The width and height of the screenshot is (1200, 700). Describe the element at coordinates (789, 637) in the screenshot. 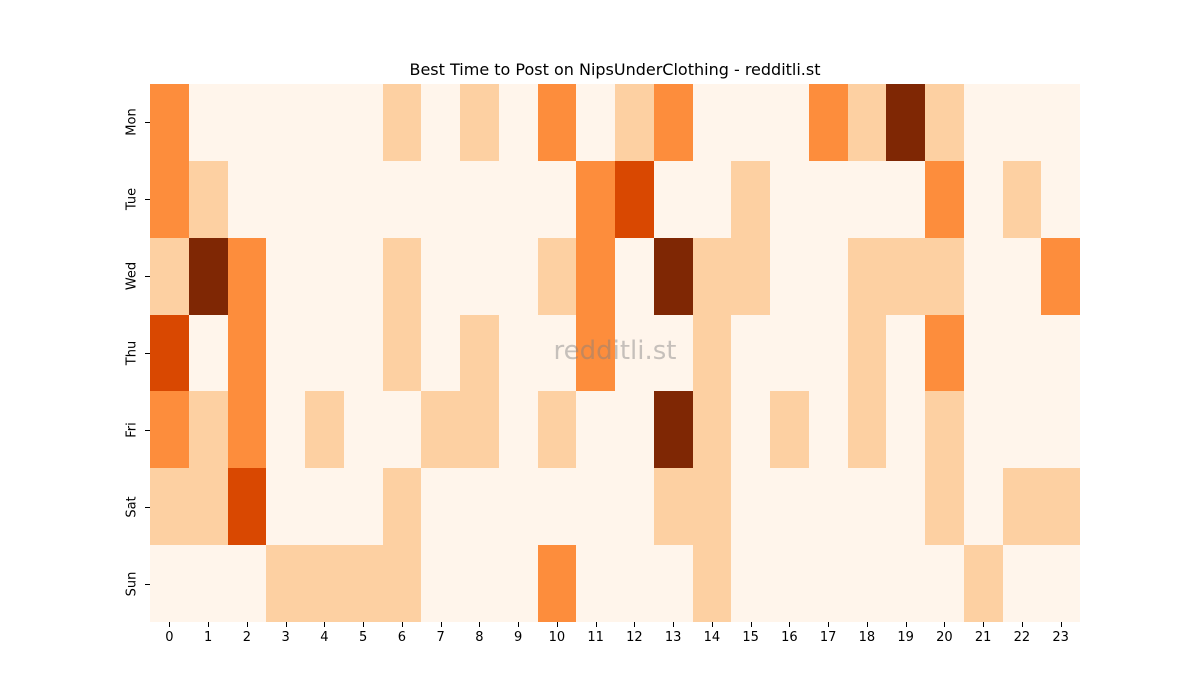

I see `x-tick-text: 16` at that location.